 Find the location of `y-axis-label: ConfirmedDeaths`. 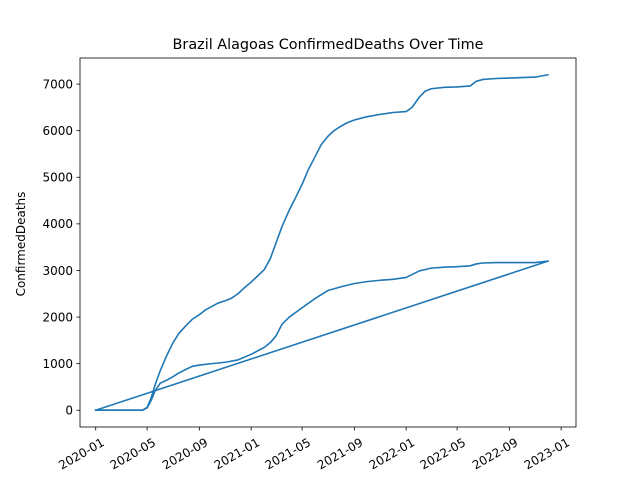

y-axis-label: ConfirmedDeaths is located at coordinates (21, 244).